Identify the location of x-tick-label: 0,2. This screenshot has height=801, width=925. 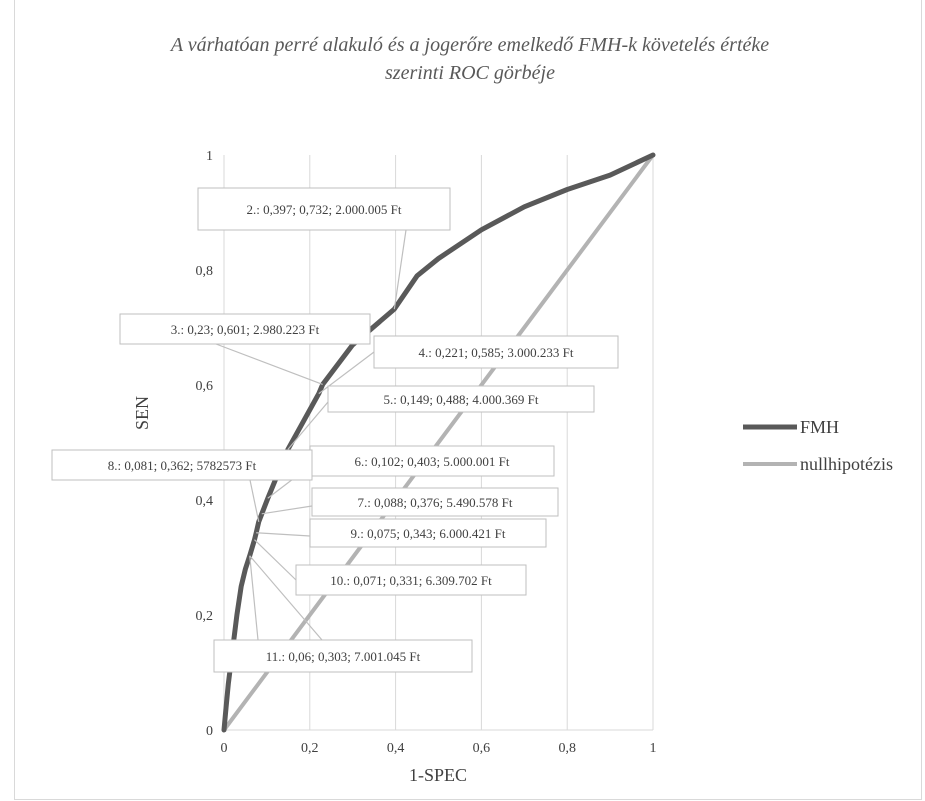
(310, 748).